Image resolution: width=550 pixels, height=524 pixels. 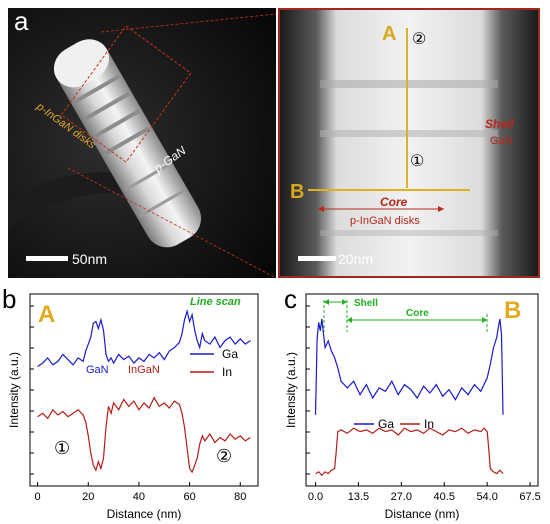 What do you see at coordinates (188, 23) in the screenshot?
I see `zoom-guide-top` at bounding box center [188, 23].